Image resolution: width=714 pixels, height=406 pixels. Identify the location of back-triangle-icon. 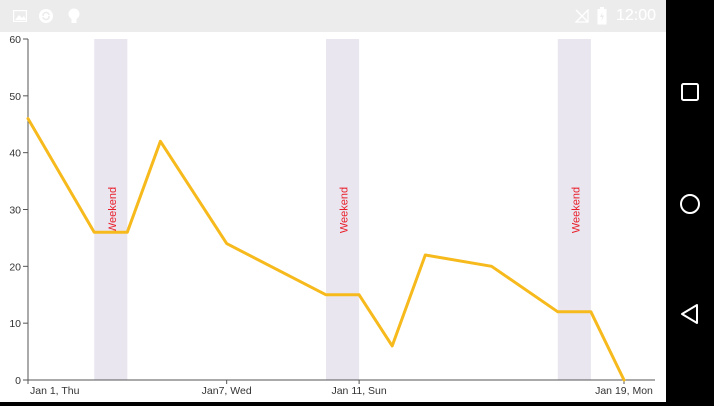
(689, 314).